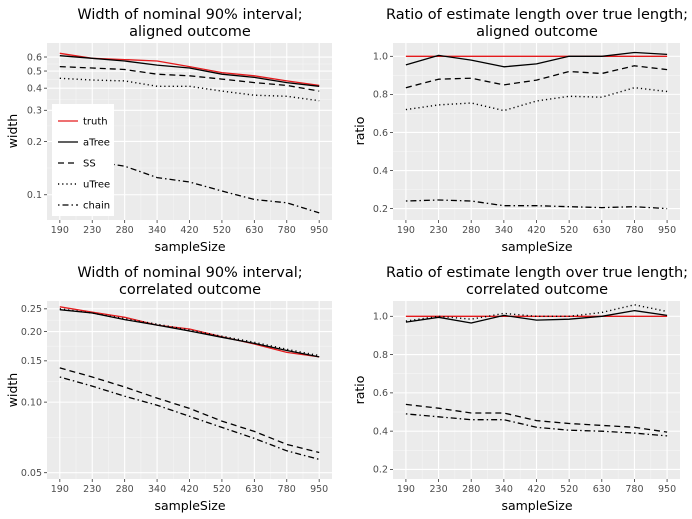 The image size is (692, 519). Describe the element at coordinates (89, 164) in the screenshot. I see `legend-label-SS: SS` at that location.